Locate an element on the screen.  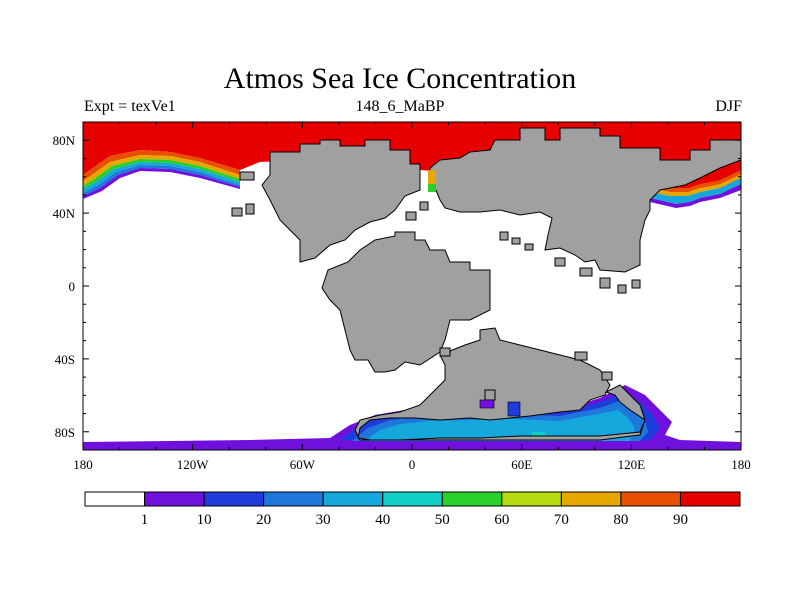
arctic-ice-east-purple is located at coordinates (695, 196).